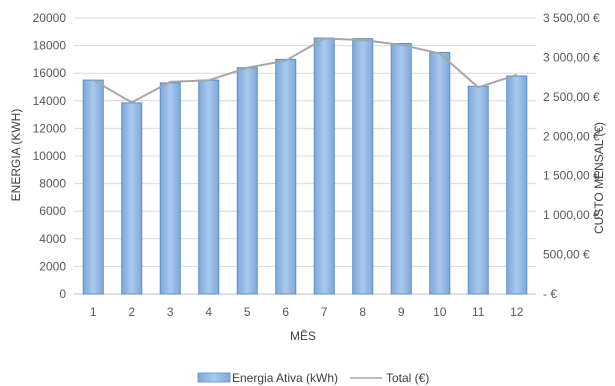  What do you see at coordinates (571, 18) in the screenshot?
I see `right-tick-label: 3 500,00 €` at bounding box center [571, 18].